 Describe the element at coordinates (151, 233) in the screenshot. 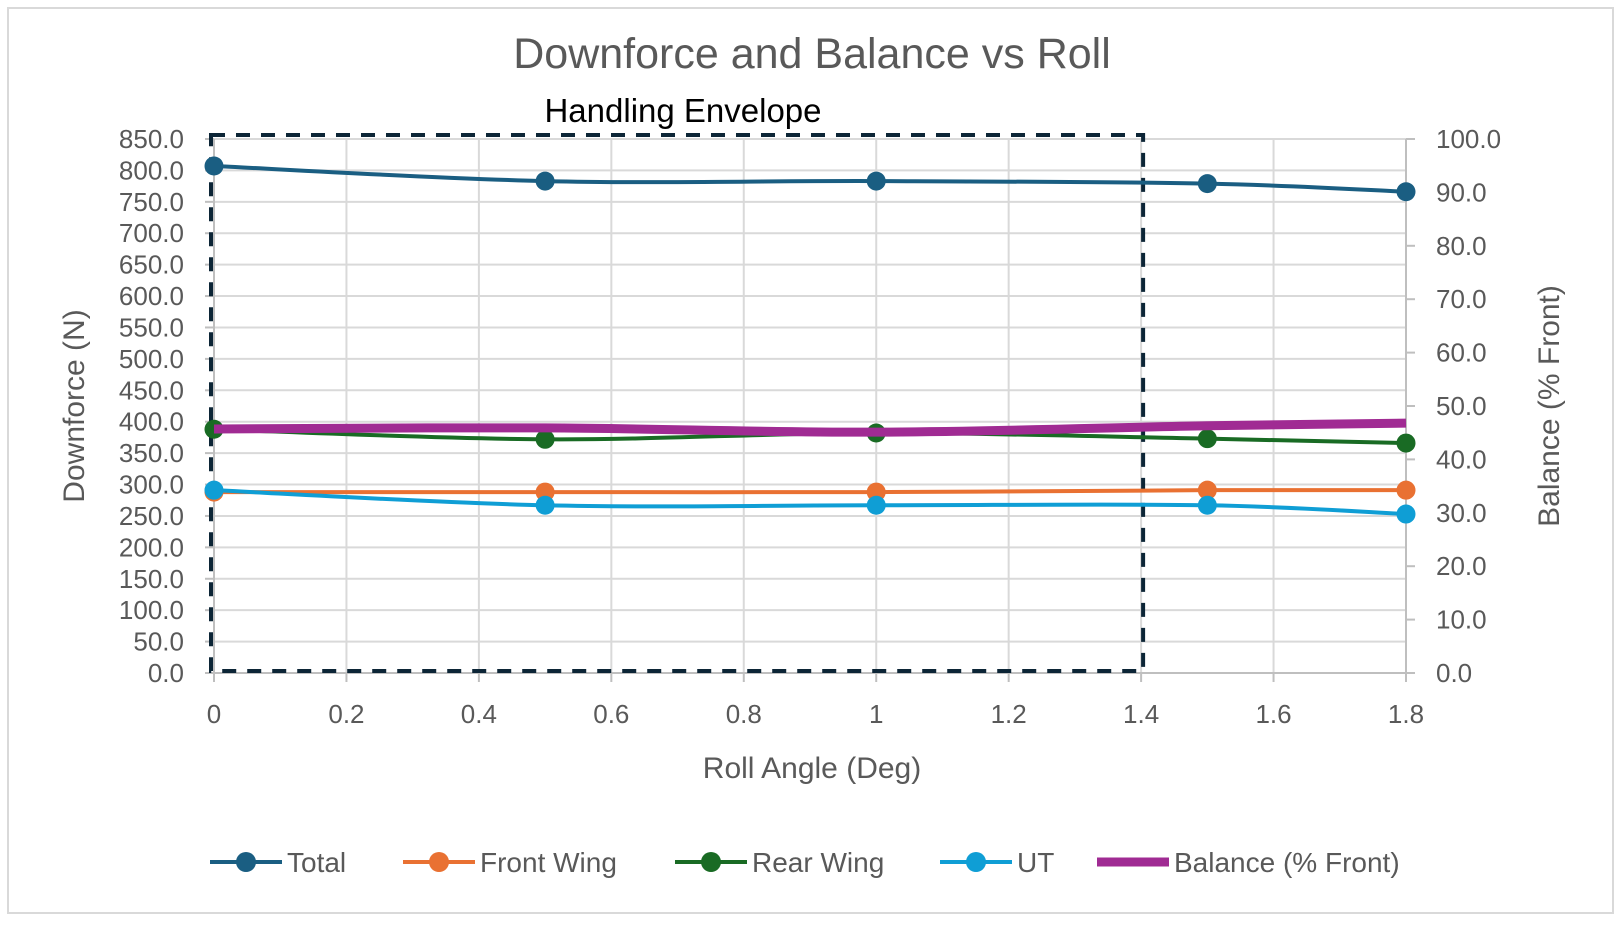

I see `y-tick-label: 700.0` at that location.